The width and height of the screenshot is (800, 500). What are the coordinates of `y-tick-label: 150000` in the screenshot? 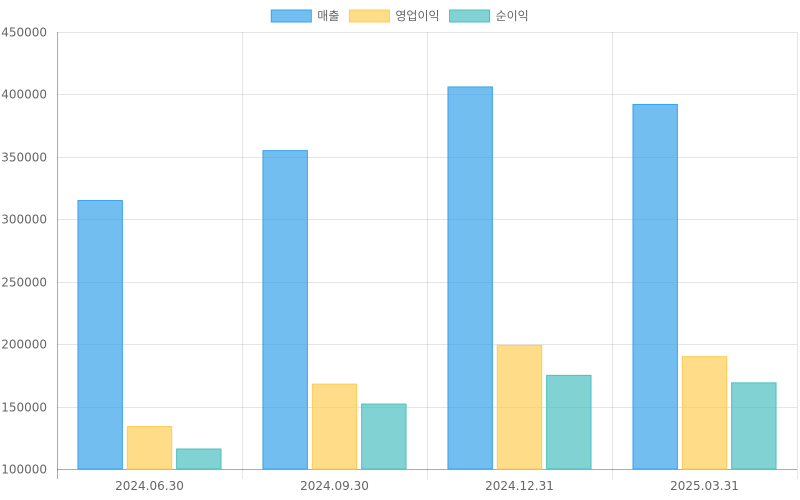 It's located at (24, 408).